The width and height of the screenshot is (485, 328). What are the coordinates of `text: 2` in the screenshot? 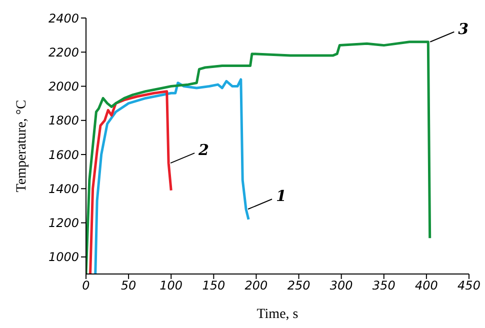 It's located at (203, 150).